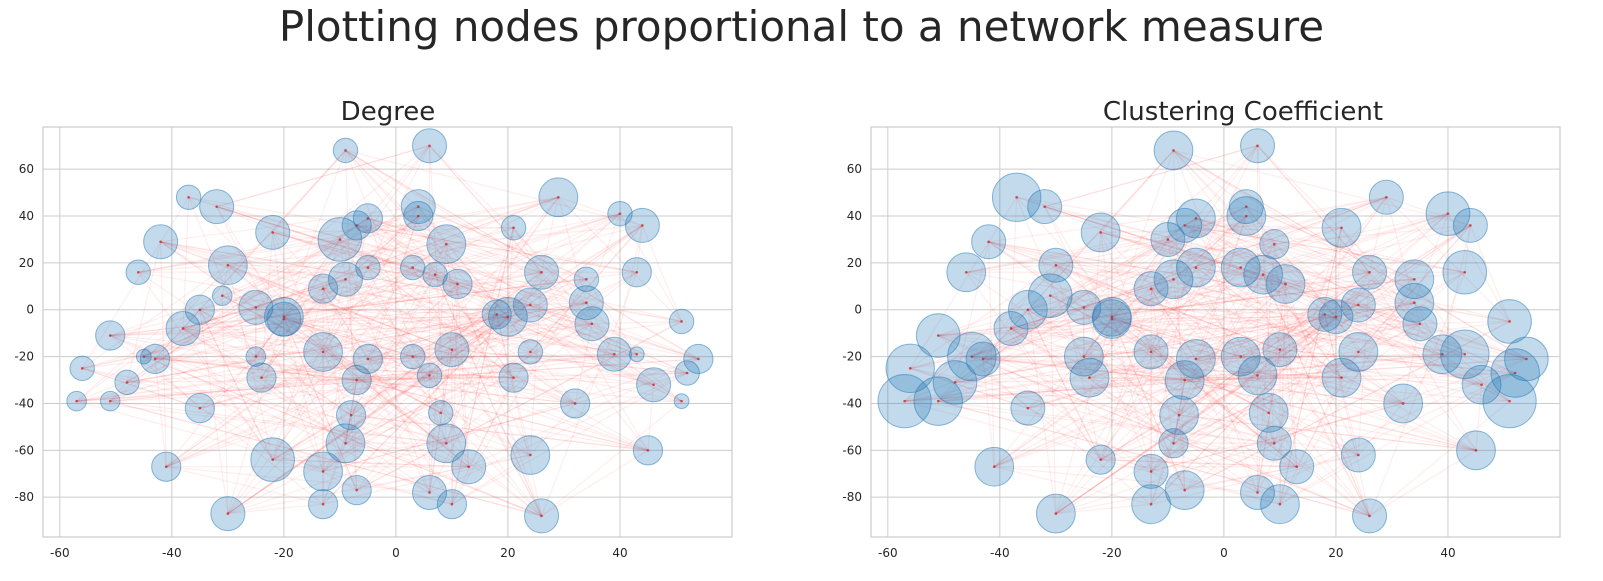  What do you see at coordinates (24, 403) in the screenshot?
I see `y-tick-label: -40` at bounding box center [24, 403].